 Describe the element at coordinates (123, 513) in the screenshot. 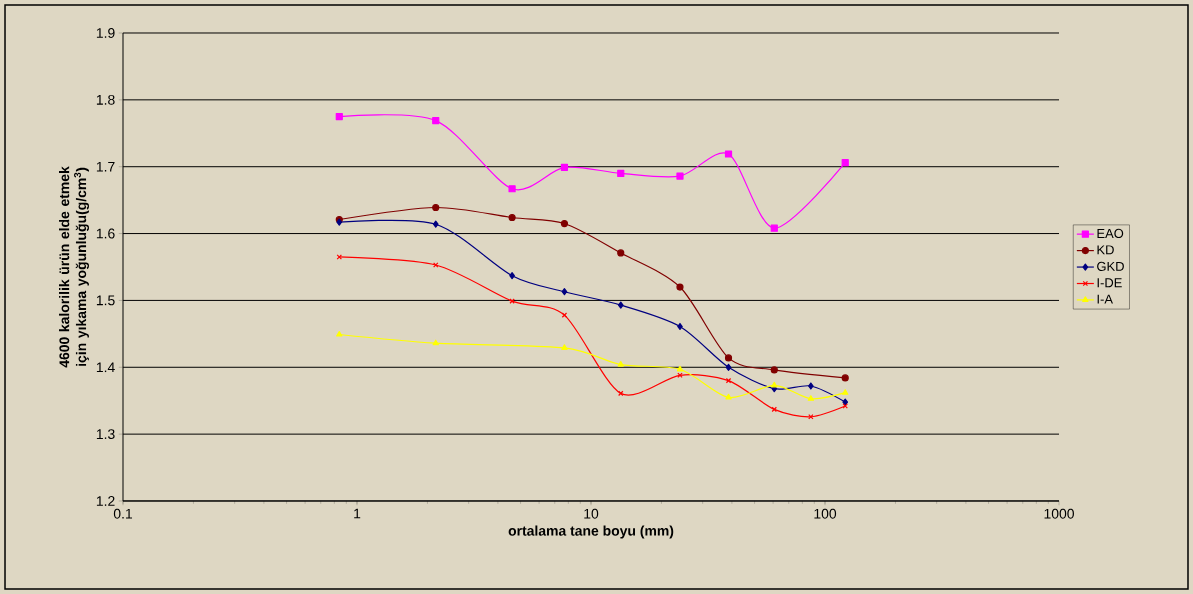

I see `x-tick-label: 0.1` at that location.